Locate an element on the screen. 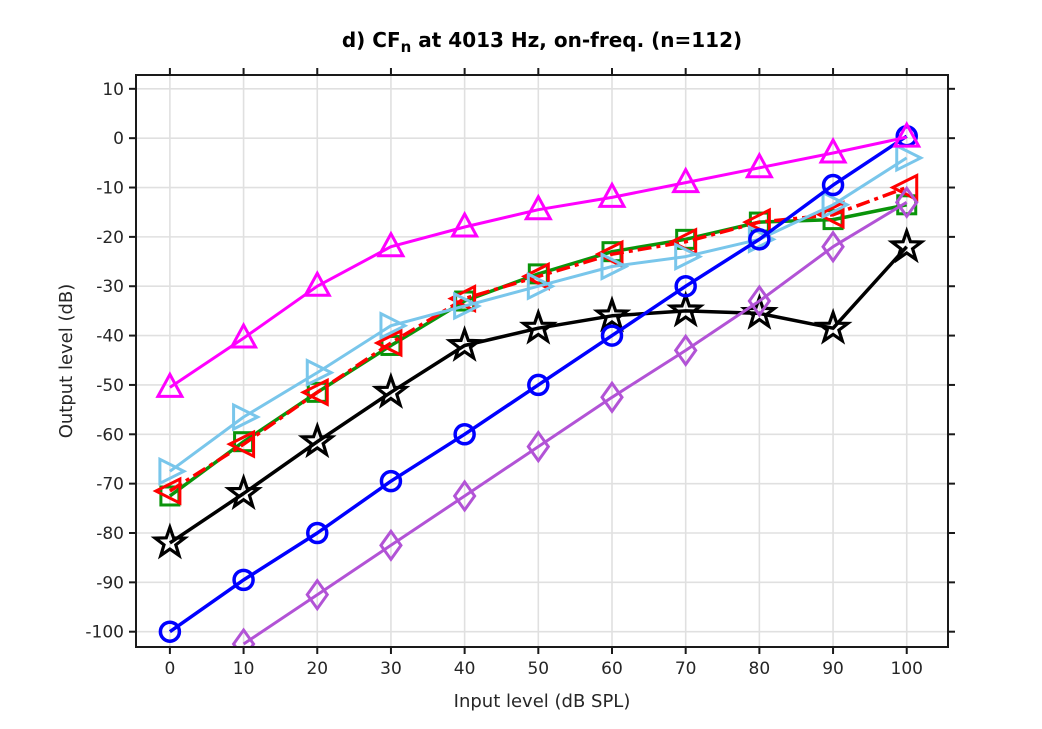  y-tick-label: -50 is located at coordinates (110, 386).